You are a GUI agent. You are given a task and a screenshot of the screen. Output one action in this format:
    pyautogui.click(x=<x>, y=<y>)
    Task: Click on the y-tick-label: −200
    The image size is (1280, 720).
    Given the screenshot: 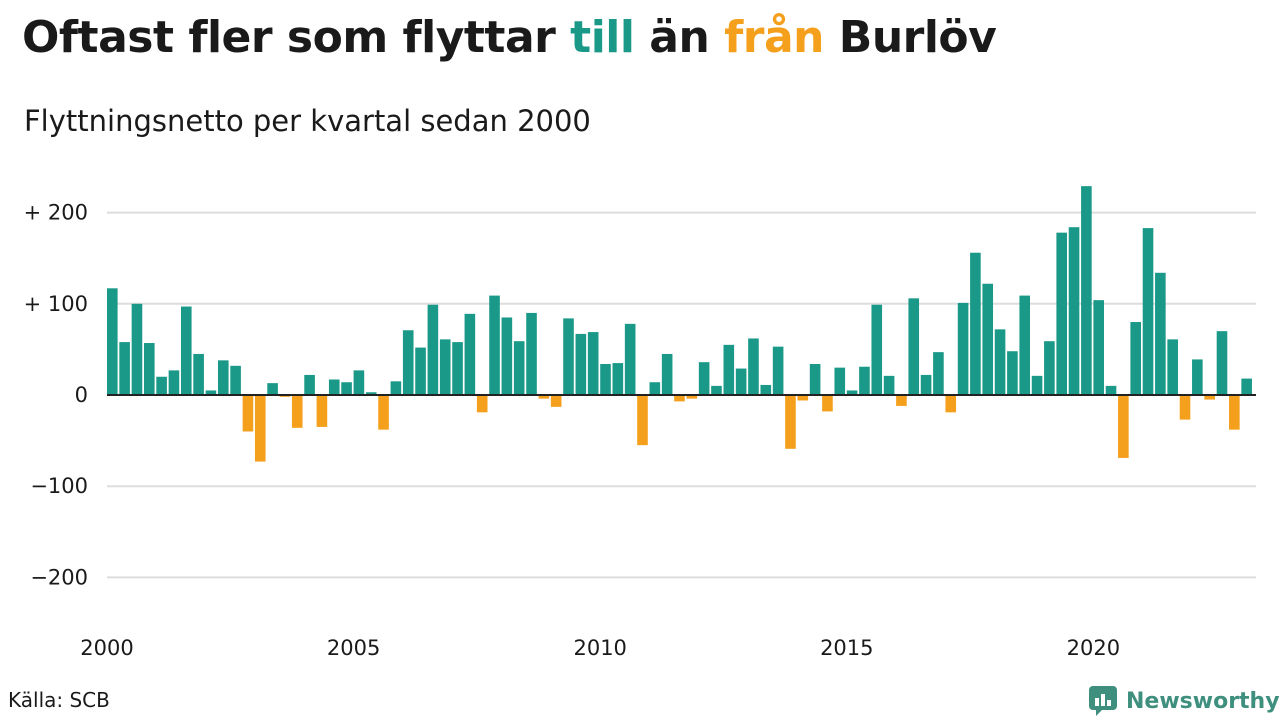 What is the action you would take?
    pyautogui.click(x=59, y=577)
    